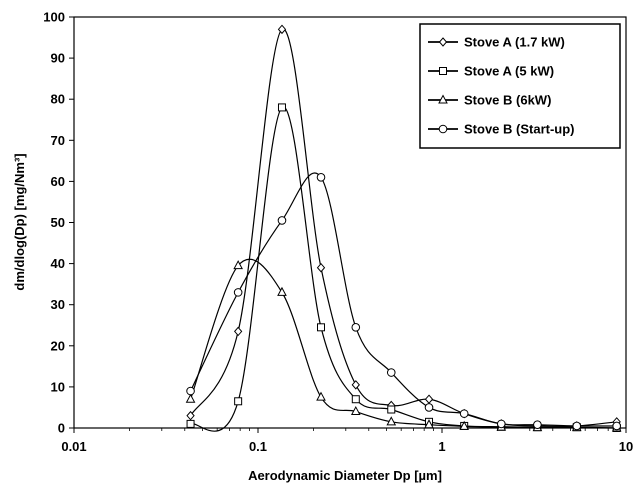  Describe the element at coordinates (58, 263) in the screenshot. I see `y-tick-label: 40` at that location.